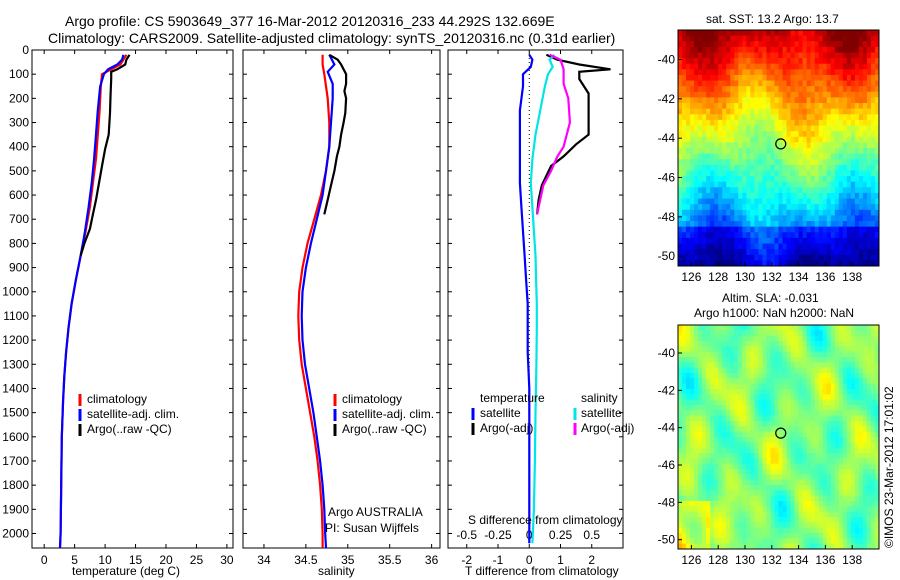 The width and height of the screenshot is (900, 580). I want to click on x-tick-label: 30, so click(227, 560).